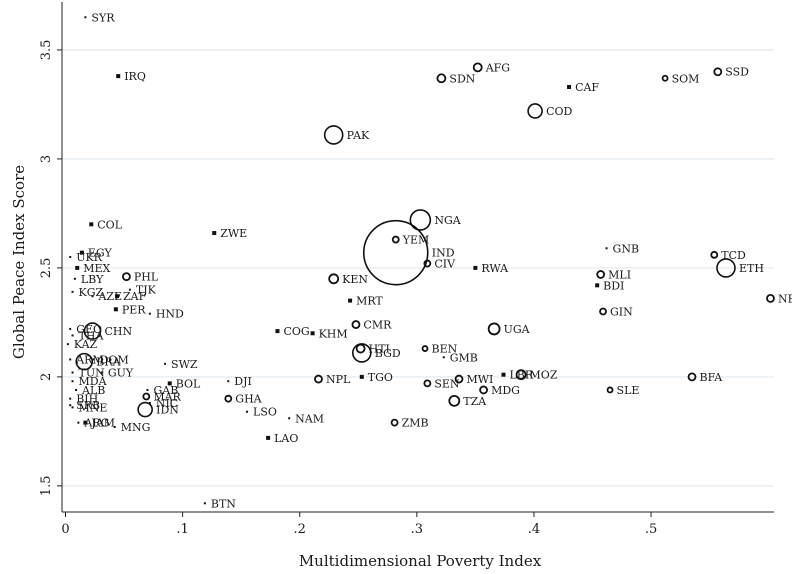 The image size is (792, 574). I want to click on point-label: NAM, so click(309, 418).